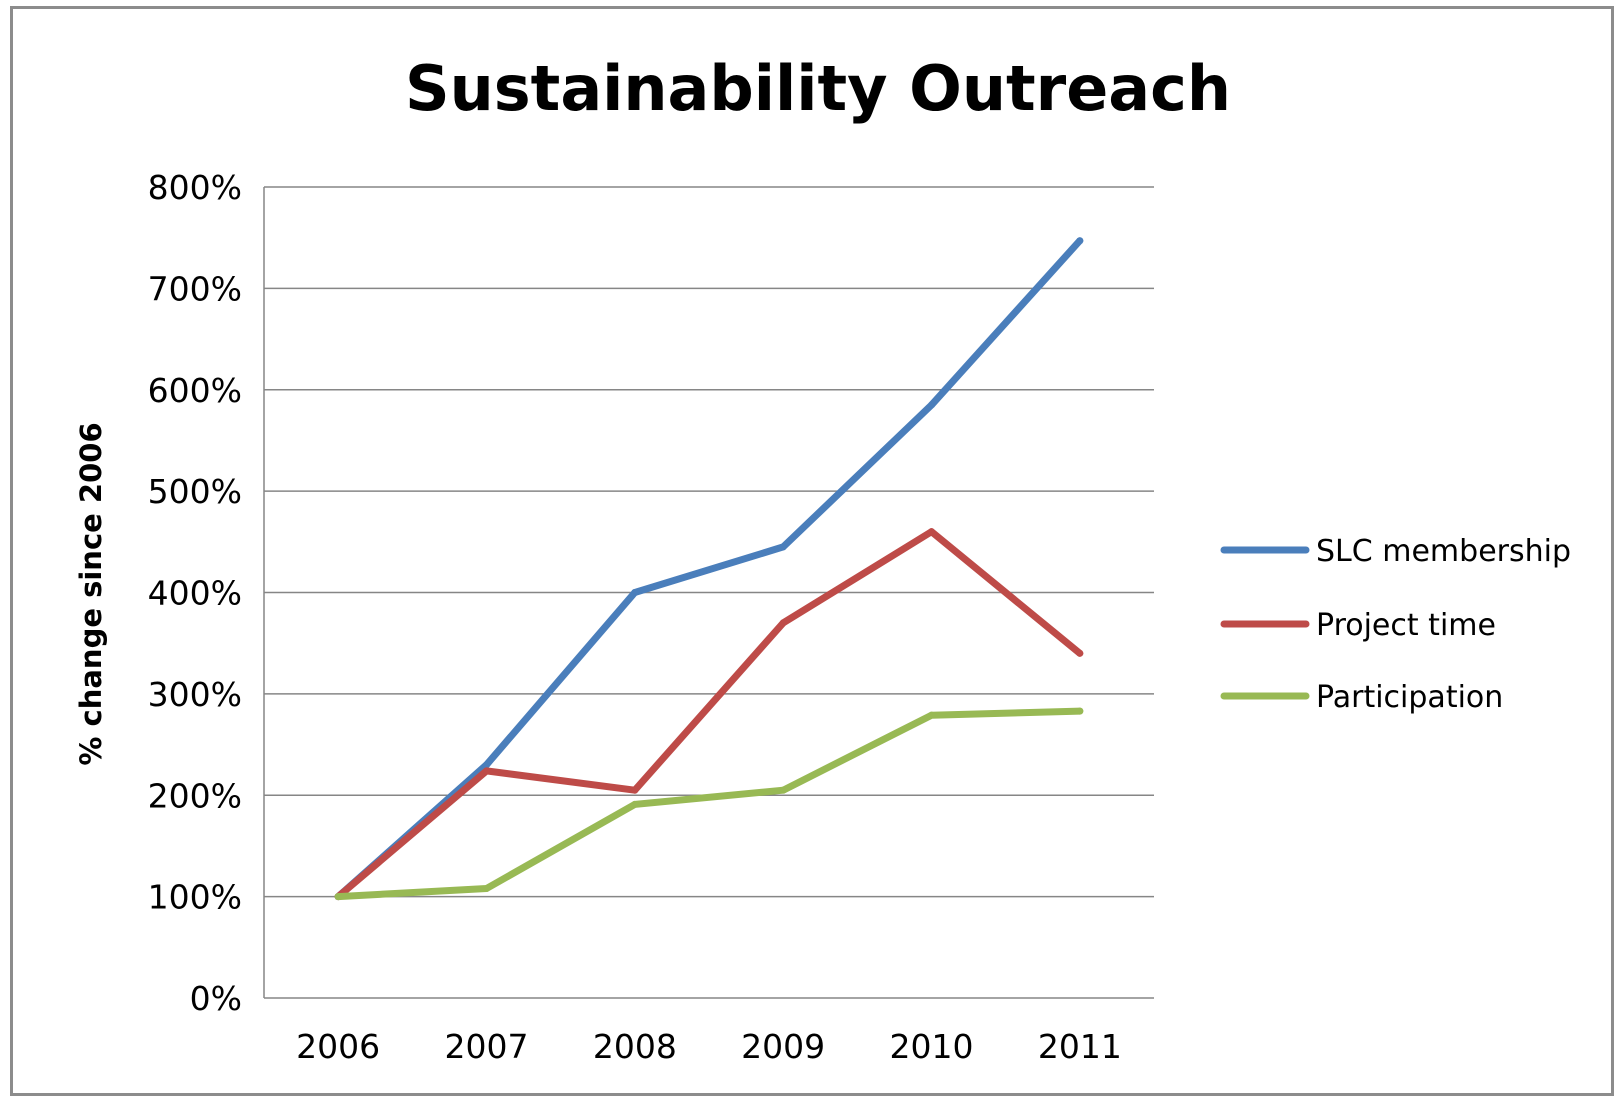 Image resolution: width=1620 pixels, height=1103 pixels. I want to click on chart-title: Sustainability Outreach, so click(818, 88).